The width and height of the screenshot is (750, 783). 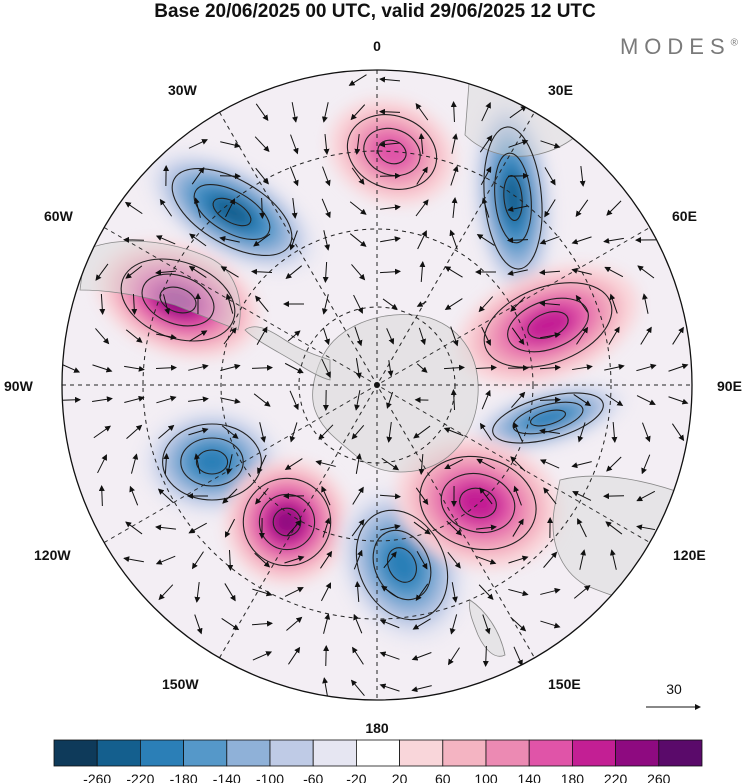 What do you see at coordinates (659, 777) in the screenshot?
I see `colorbar-label: 260` at bounding box center [659, 777].